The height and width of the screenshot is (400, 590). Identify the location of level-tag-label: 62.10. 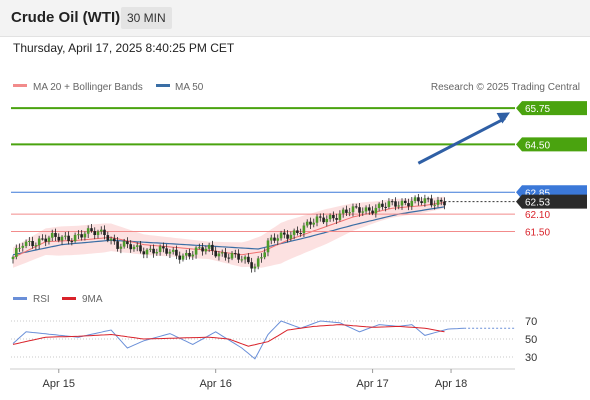
(537, 215).